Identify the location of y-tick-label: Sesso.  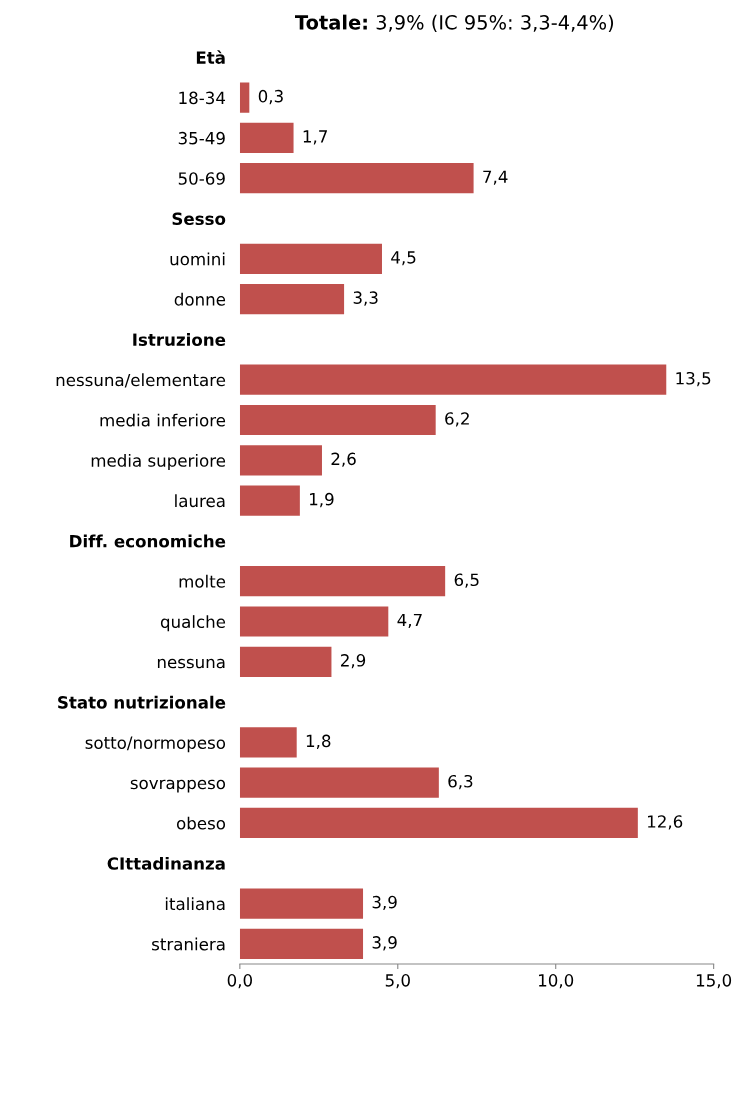
(199, 219).